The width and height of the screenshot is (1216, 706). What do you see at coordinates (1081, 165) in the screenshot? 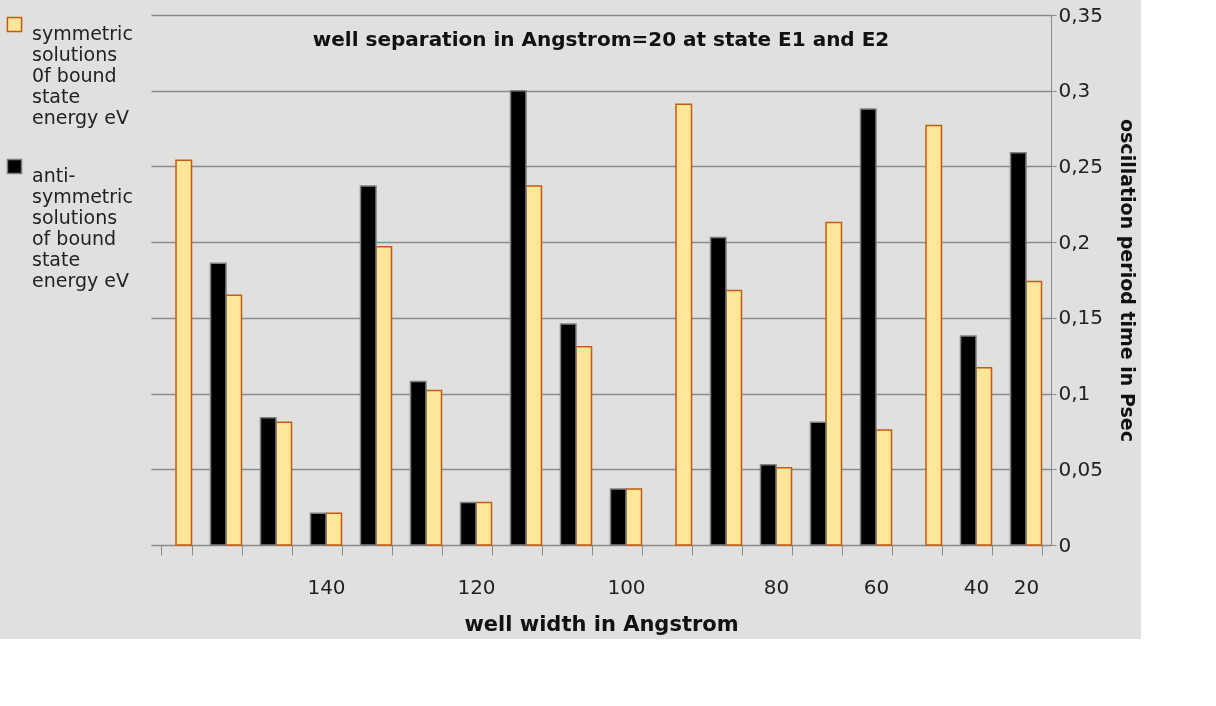
I see `y2-tick-label: 0,25` at bounding box center [1081, 165].